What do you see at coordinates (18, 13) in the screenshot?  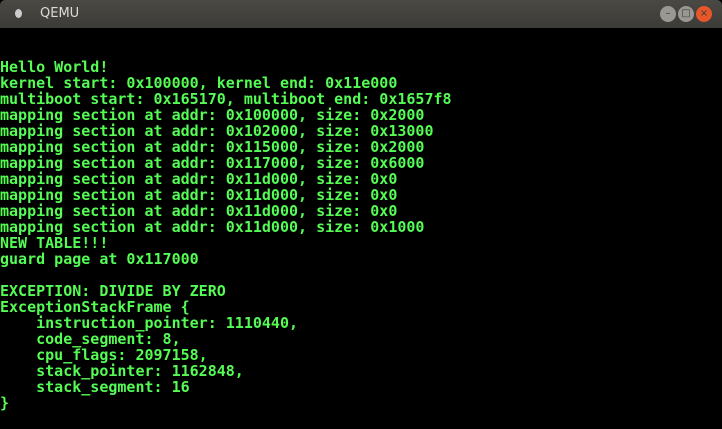 I see `app-icon` at bounding box center [18, 13].